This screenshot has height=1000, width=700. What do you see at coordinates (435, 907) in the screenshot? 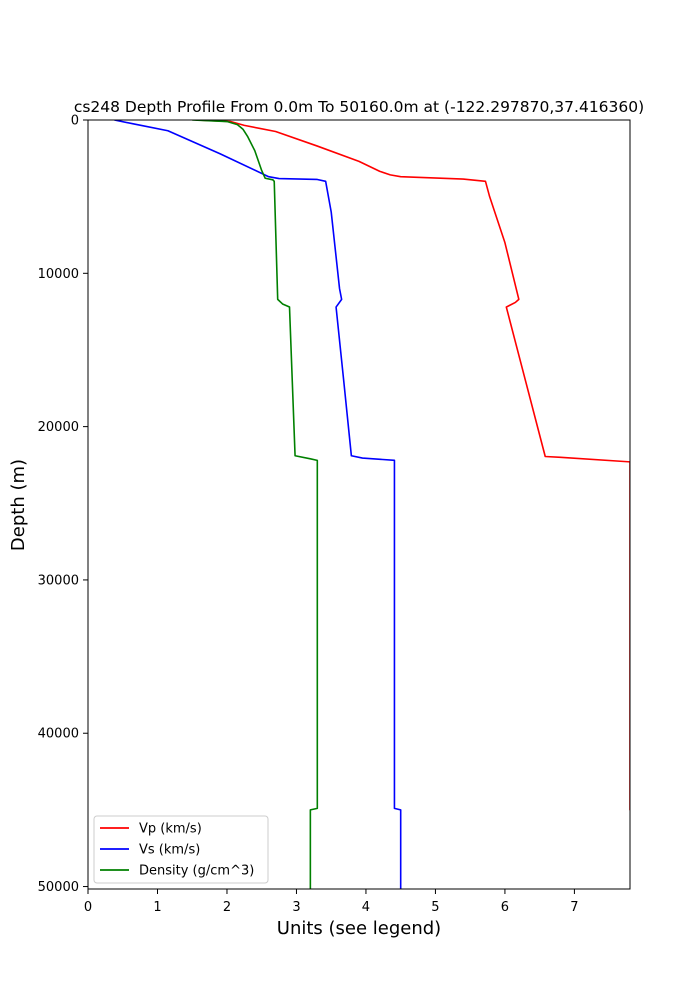
I see `x-tick-label: 5` at bounding box center [435, 907].